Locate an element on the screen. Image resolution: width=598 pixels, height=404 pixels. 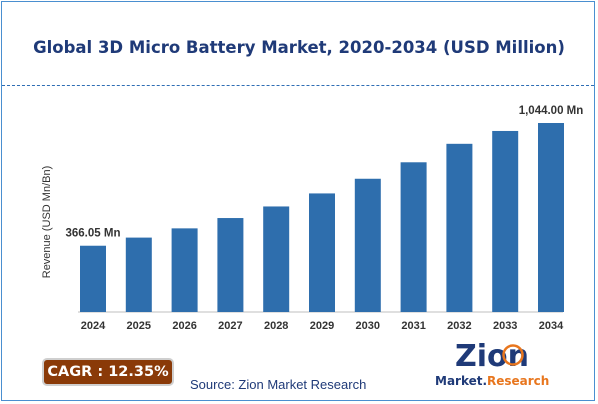
x-tick-label-2031: 2031 is located at coordinates (413, 326).